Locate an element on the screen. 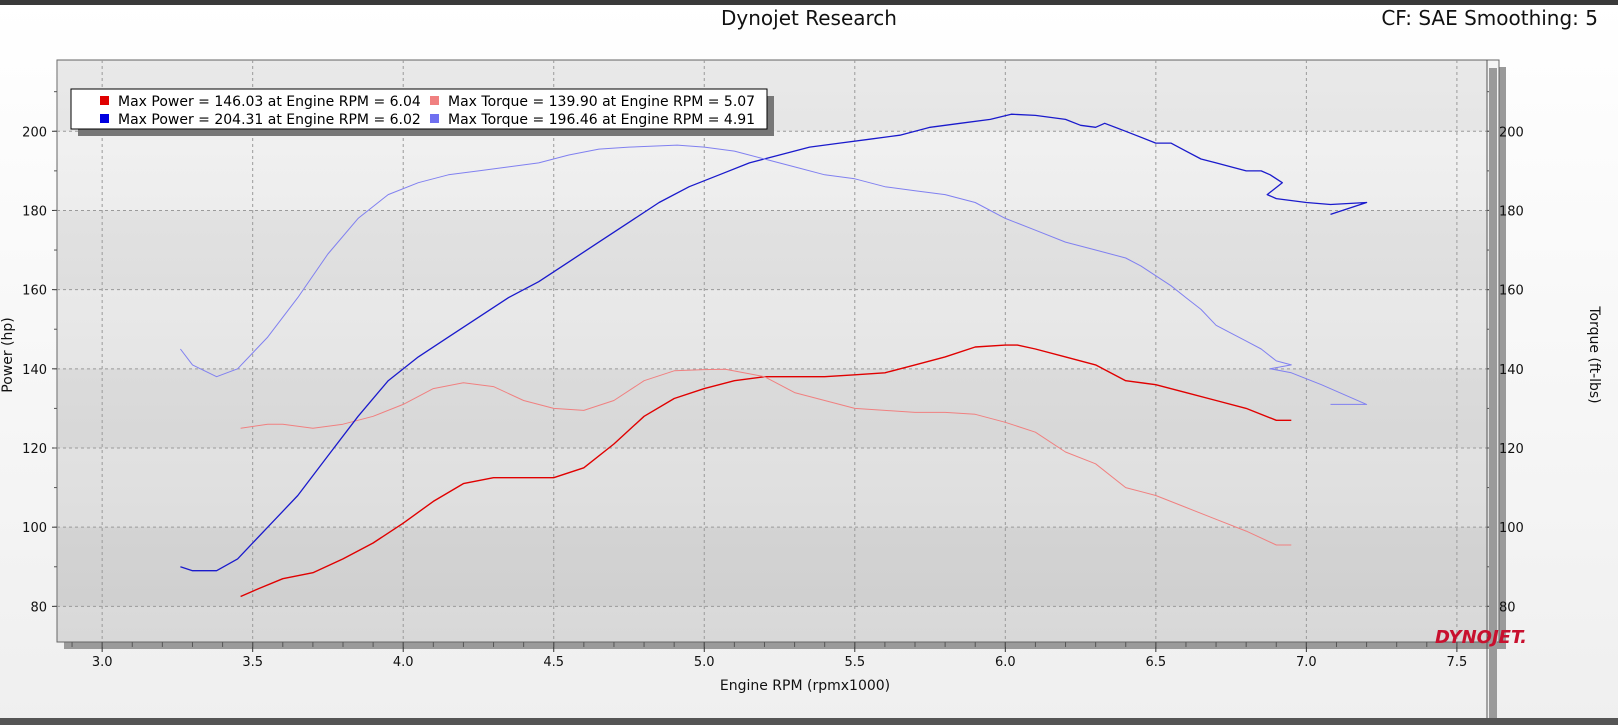 Image resolution: width=1618 pixels, height=725 pixels. x-tick-label: 4.0 is located at coordinates (403, 662).